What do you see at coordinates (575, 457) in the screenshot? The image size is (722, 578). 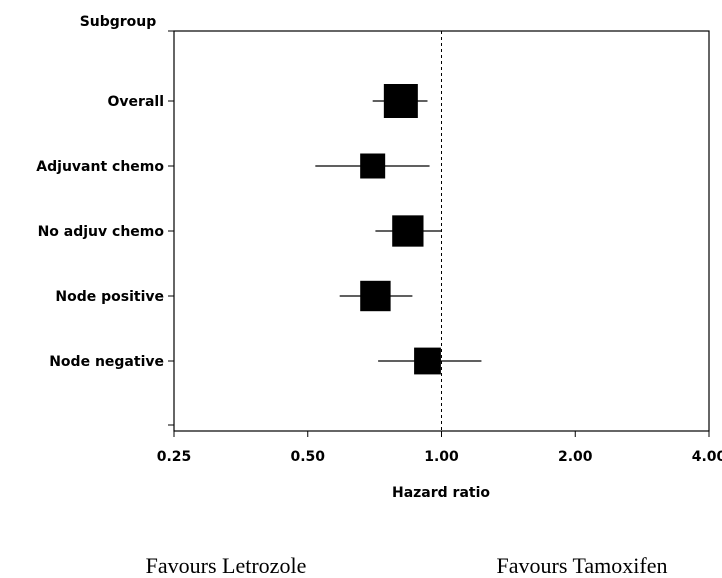 I see `x-tick-label: 2.00` at bounding box center [575, 457].